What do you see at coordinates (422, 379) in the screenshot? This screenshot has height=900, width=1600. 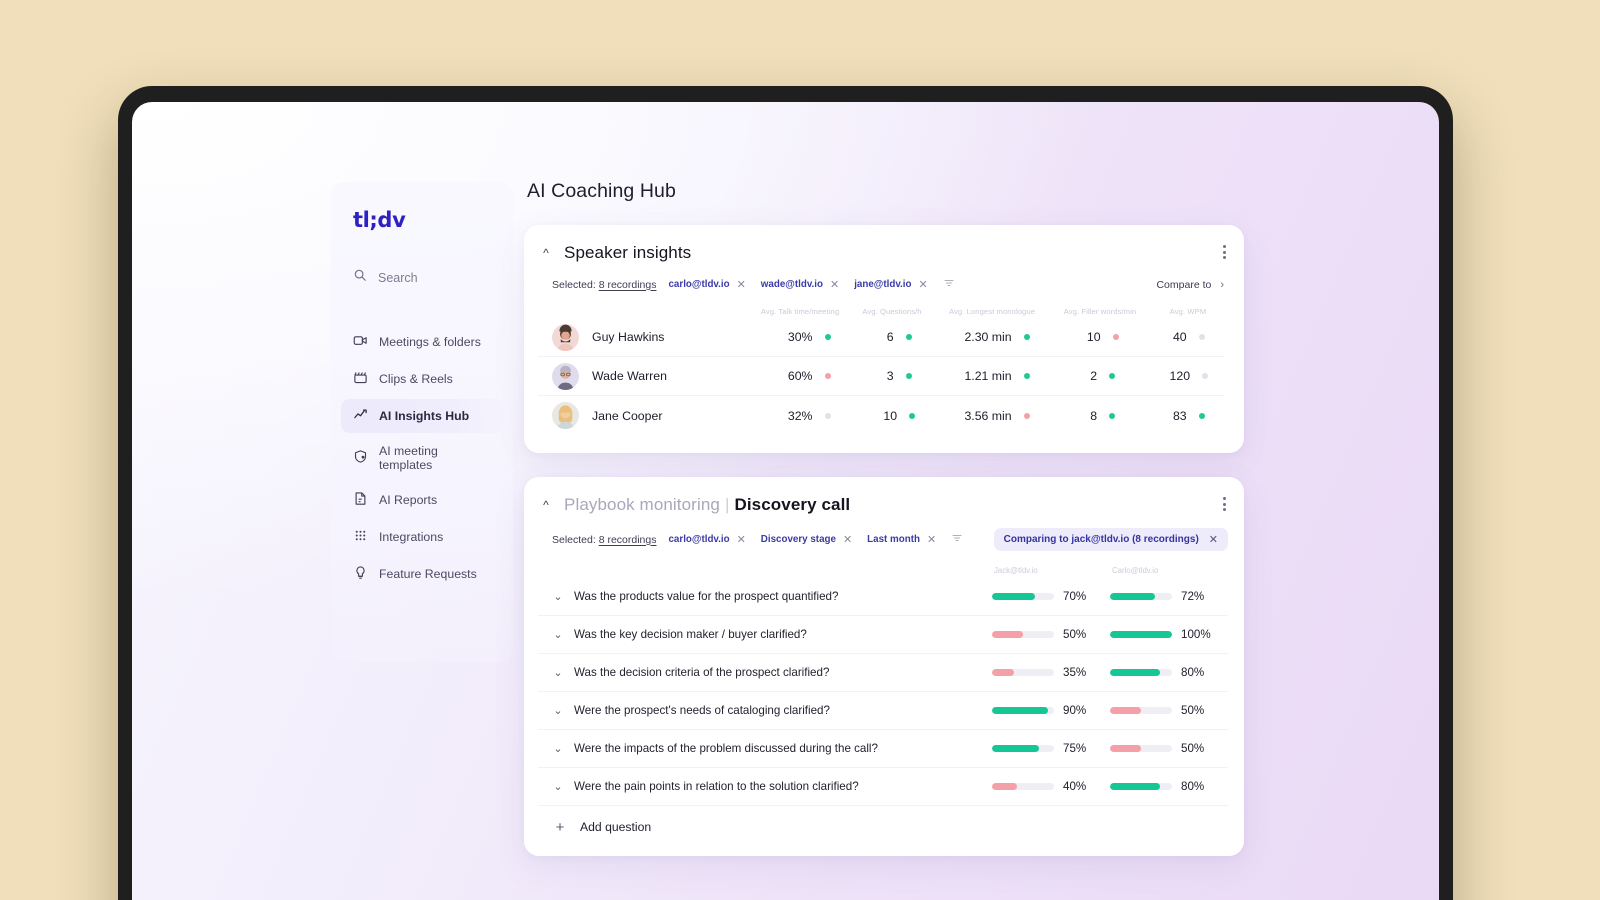 I see `sidebar-item-clips-reels: Clips & Reels` at bounding box center [422, 379].